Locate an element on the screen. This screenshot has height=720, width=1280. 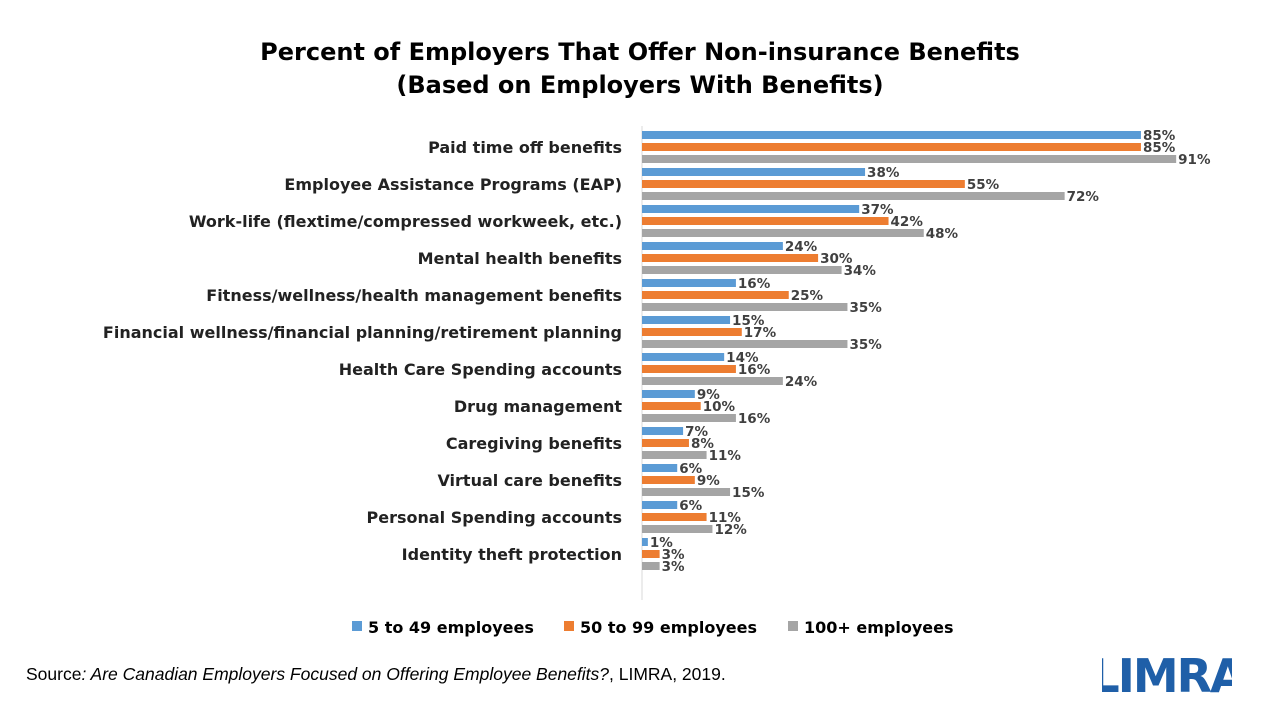
category-label: Personal Spending accounts is located at coordinates (494, 517).